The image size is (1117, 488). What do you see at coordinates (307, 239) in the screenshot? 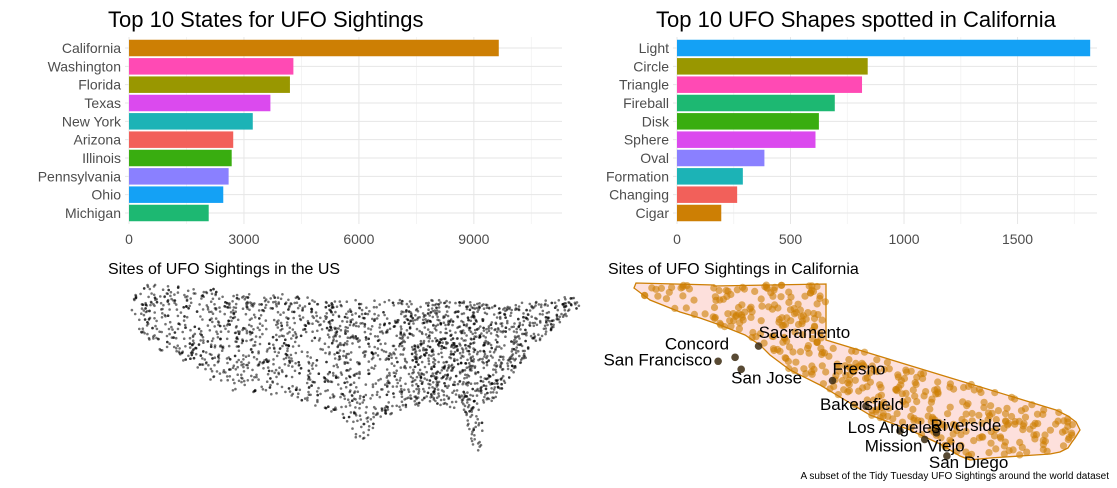
I see `states-x-tick-labels: 0 3000 6000 9000` at bounding box center [307, 239].